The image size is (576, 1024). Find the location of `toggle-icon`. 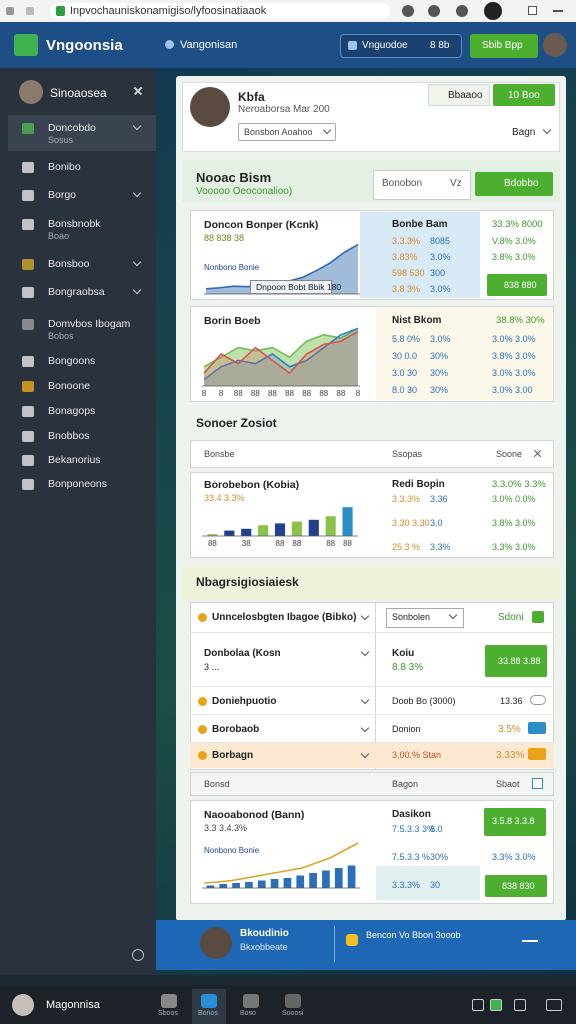

toggle-icon is located at coordinates (538, 700).